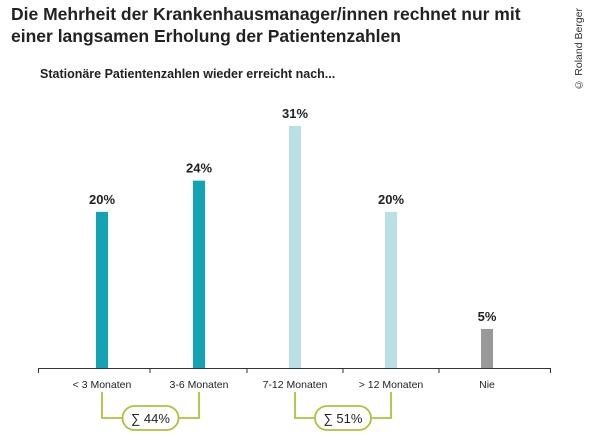 This screenshot has height=444, width=591. What do you see at coordinates (199, 385) in the screenshot?
I see `category-label-1: 3-6 Monaten` at bounding box center [199, 385].